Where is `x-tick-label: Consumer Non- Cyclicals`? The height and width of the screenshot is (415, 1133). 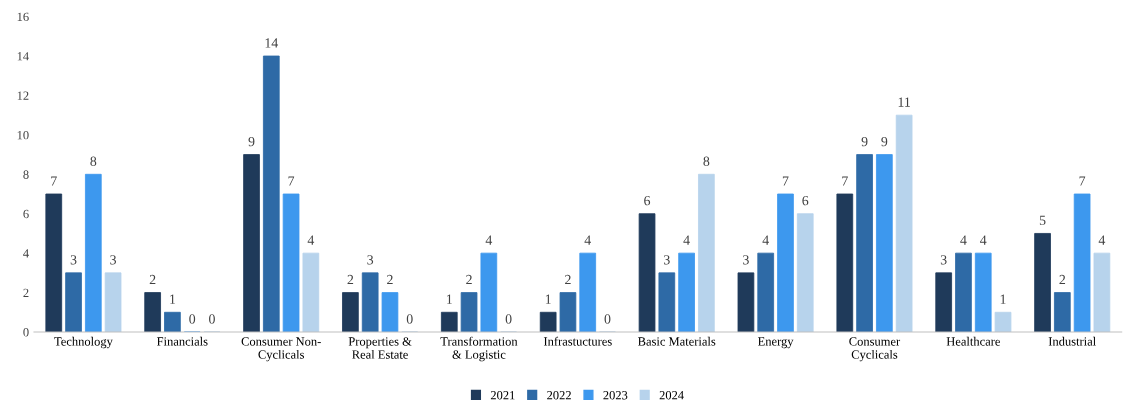
x-tick-label: Consumer Non- Cyclicals is located at coordinates (281, 349).